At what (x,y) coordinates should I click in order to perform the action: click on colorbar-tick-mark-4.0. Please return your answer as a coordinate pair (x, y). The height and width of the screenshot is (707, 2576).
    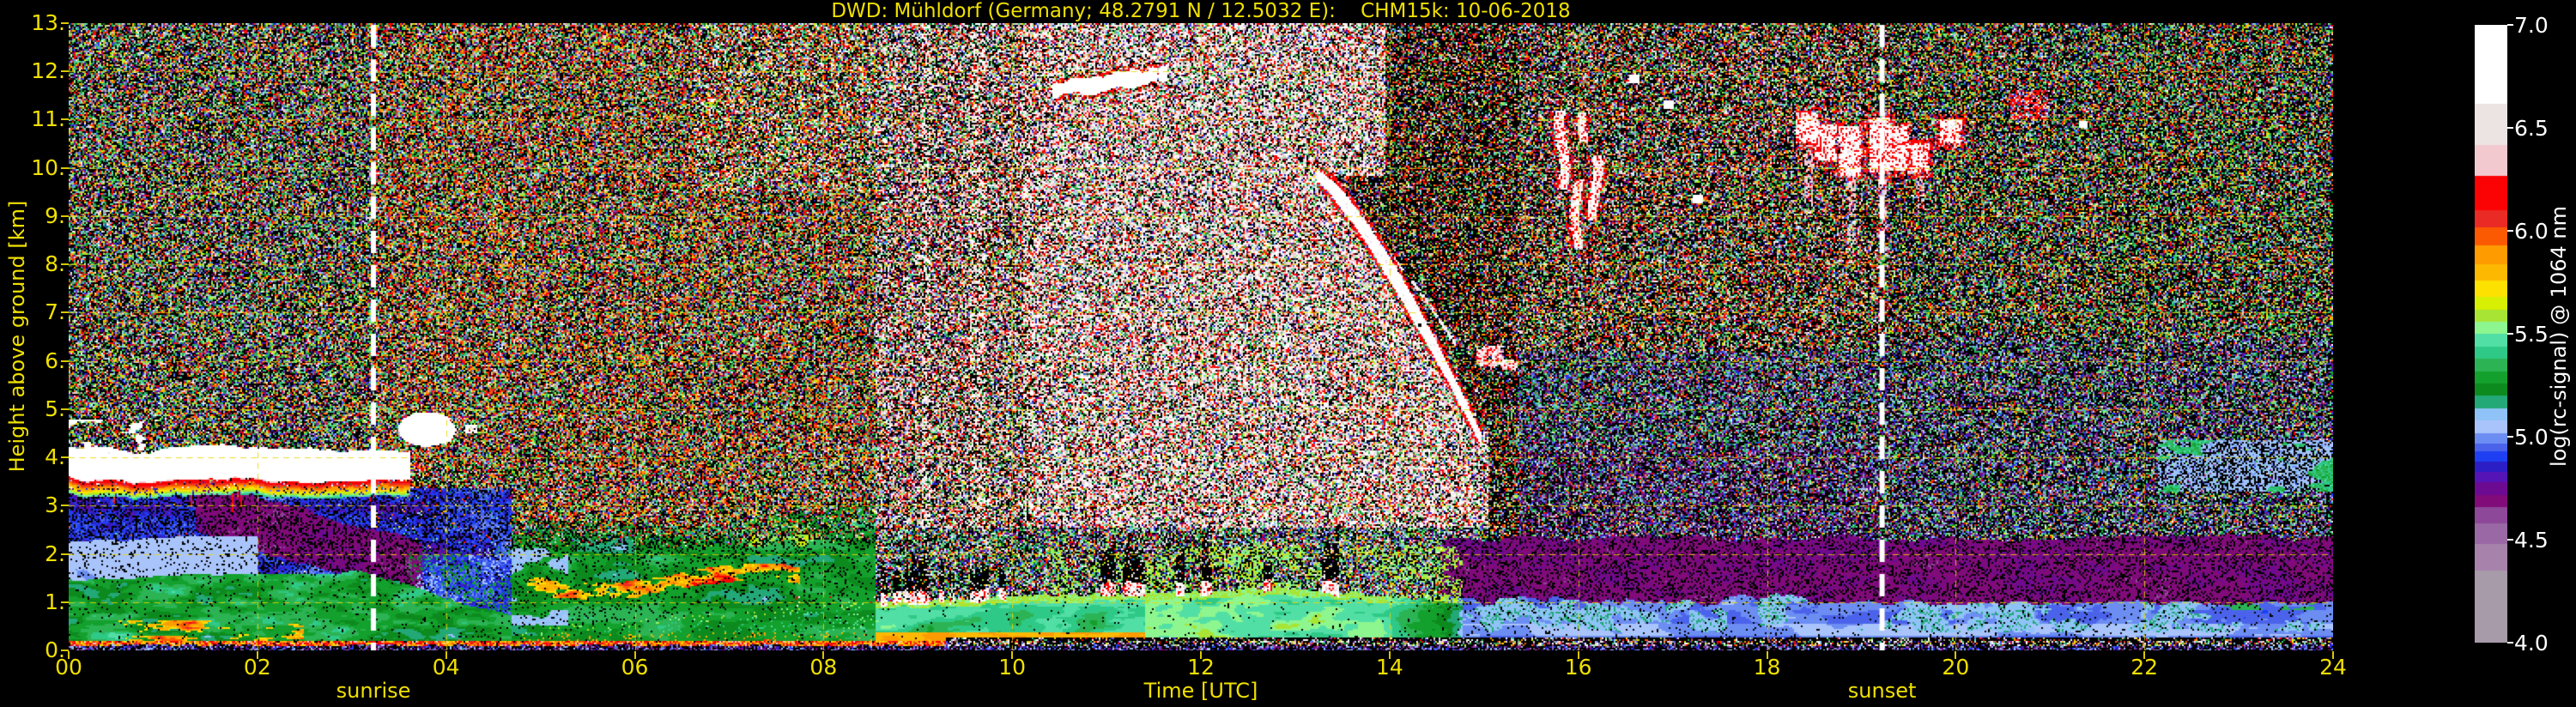
    Looking at the image, I should click on (2510, 643).